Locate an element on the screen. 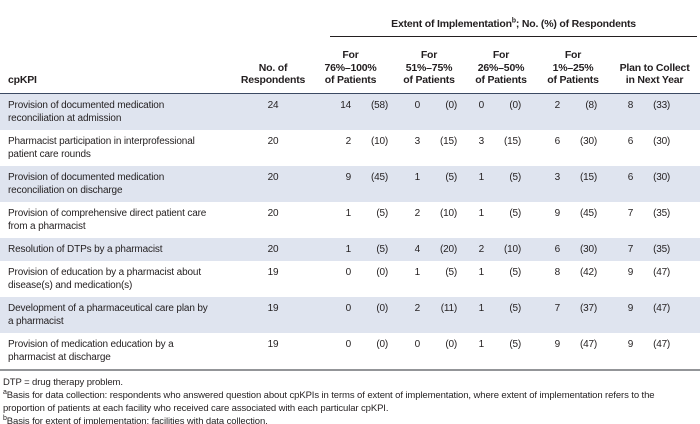  spanner-text: Extent of Implementation is located at coordinates (451, 23).